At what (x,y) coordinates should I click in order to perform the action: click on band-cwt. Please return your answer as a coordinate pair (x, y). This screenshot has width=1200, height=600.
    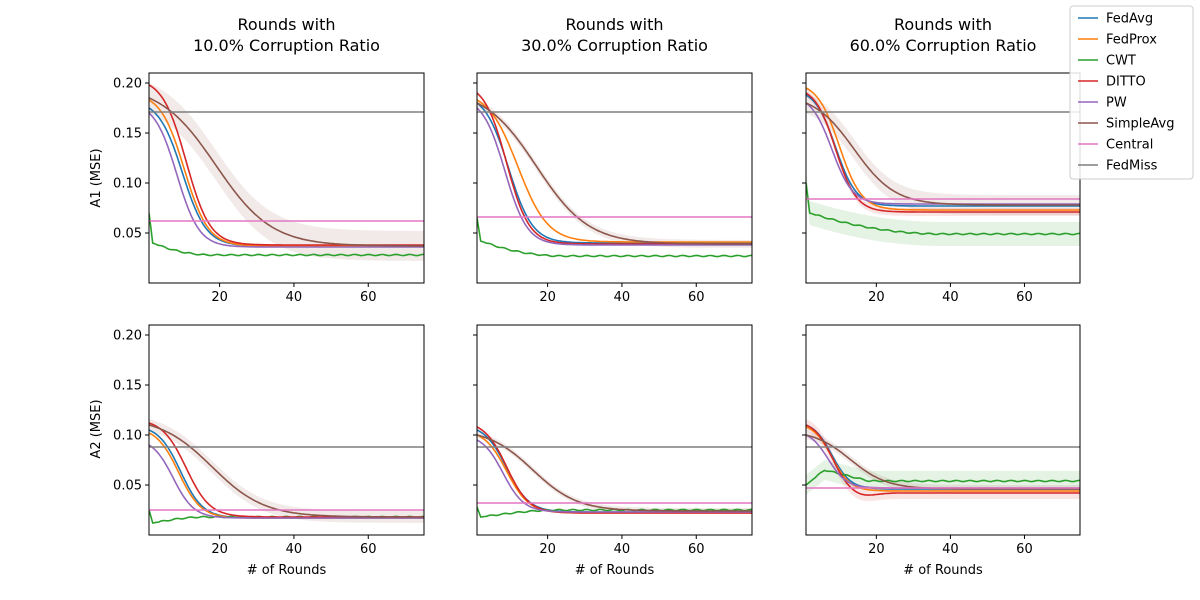
    Looking at the image, I should click on (943, 477).